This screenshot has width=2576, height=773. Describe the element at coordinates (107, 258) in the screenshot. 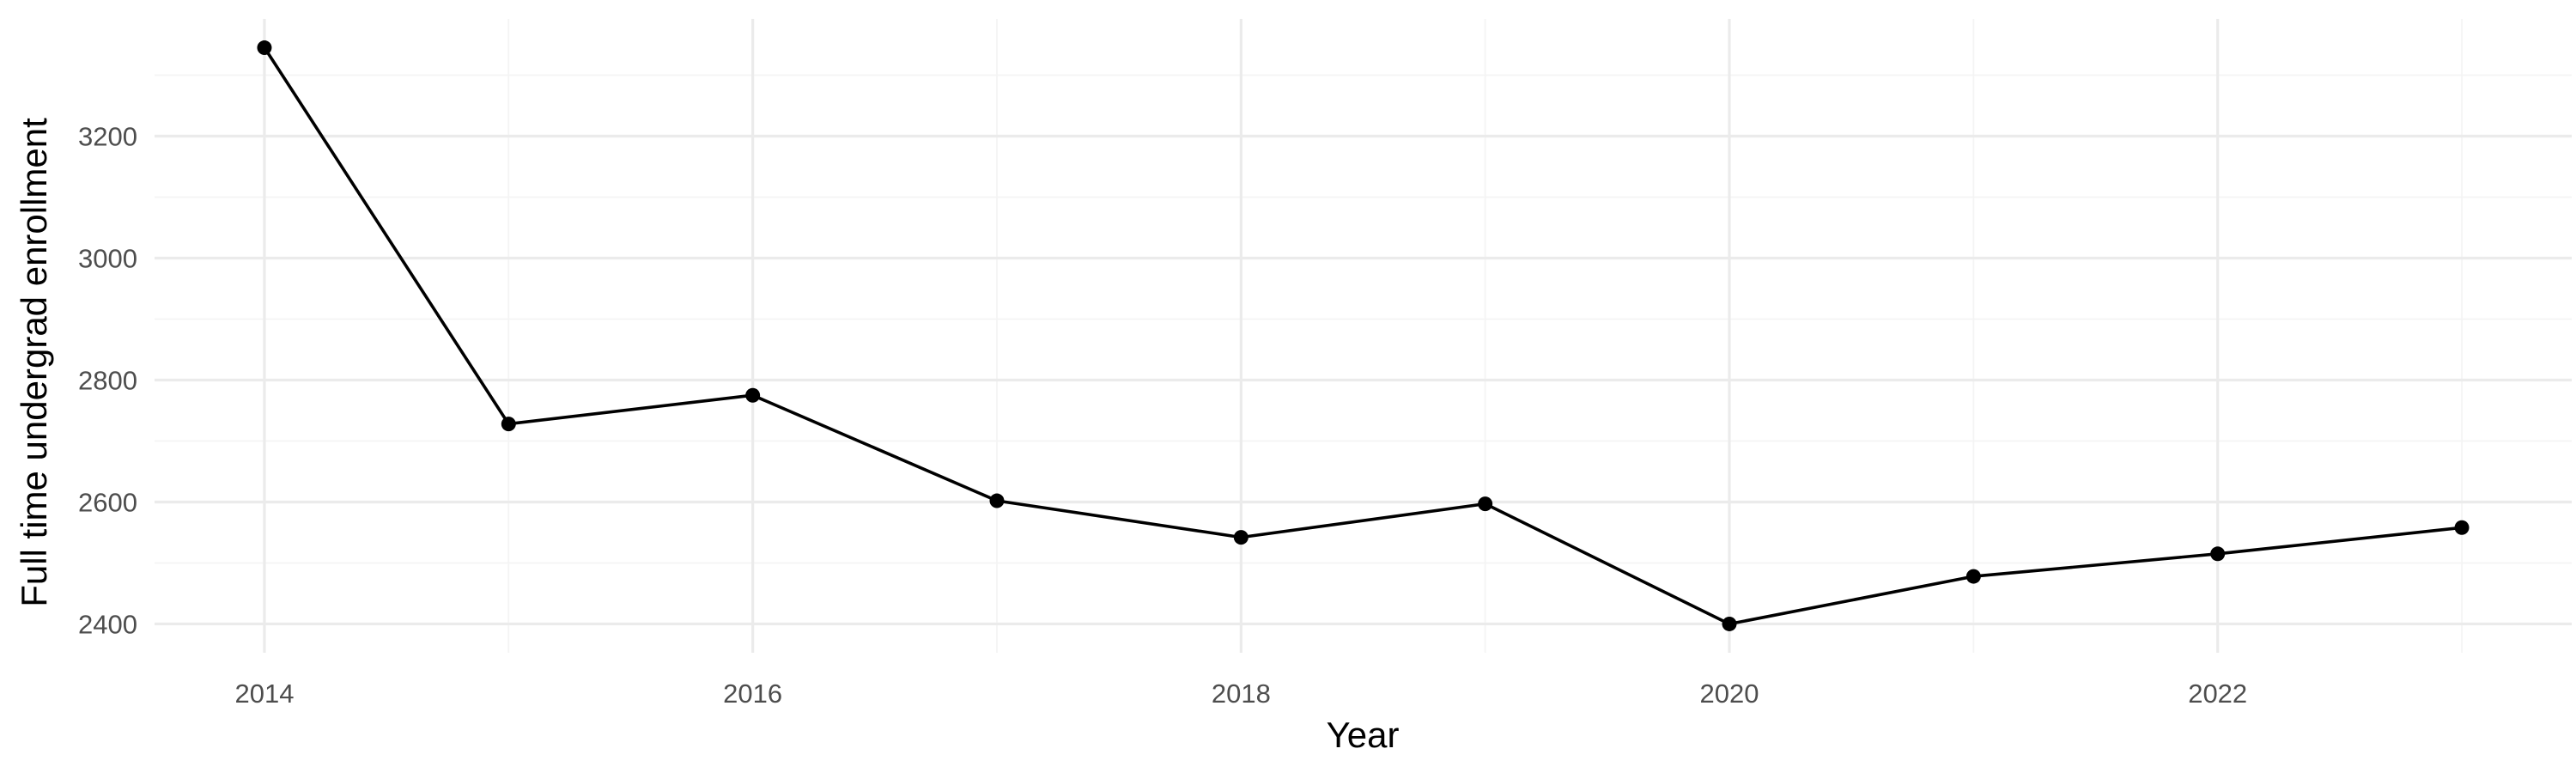

I see `y-tick-label: 3000` at that location.